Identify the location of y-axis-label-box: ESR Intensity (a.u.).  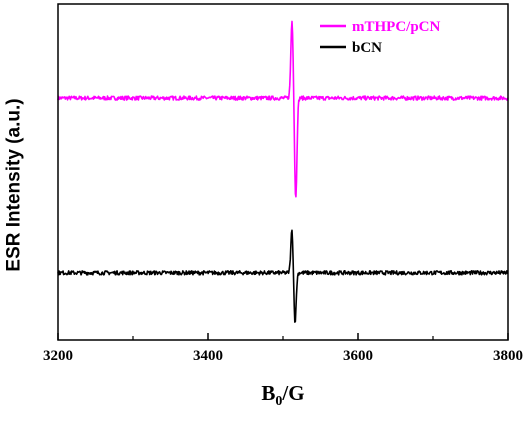
(15, 208).